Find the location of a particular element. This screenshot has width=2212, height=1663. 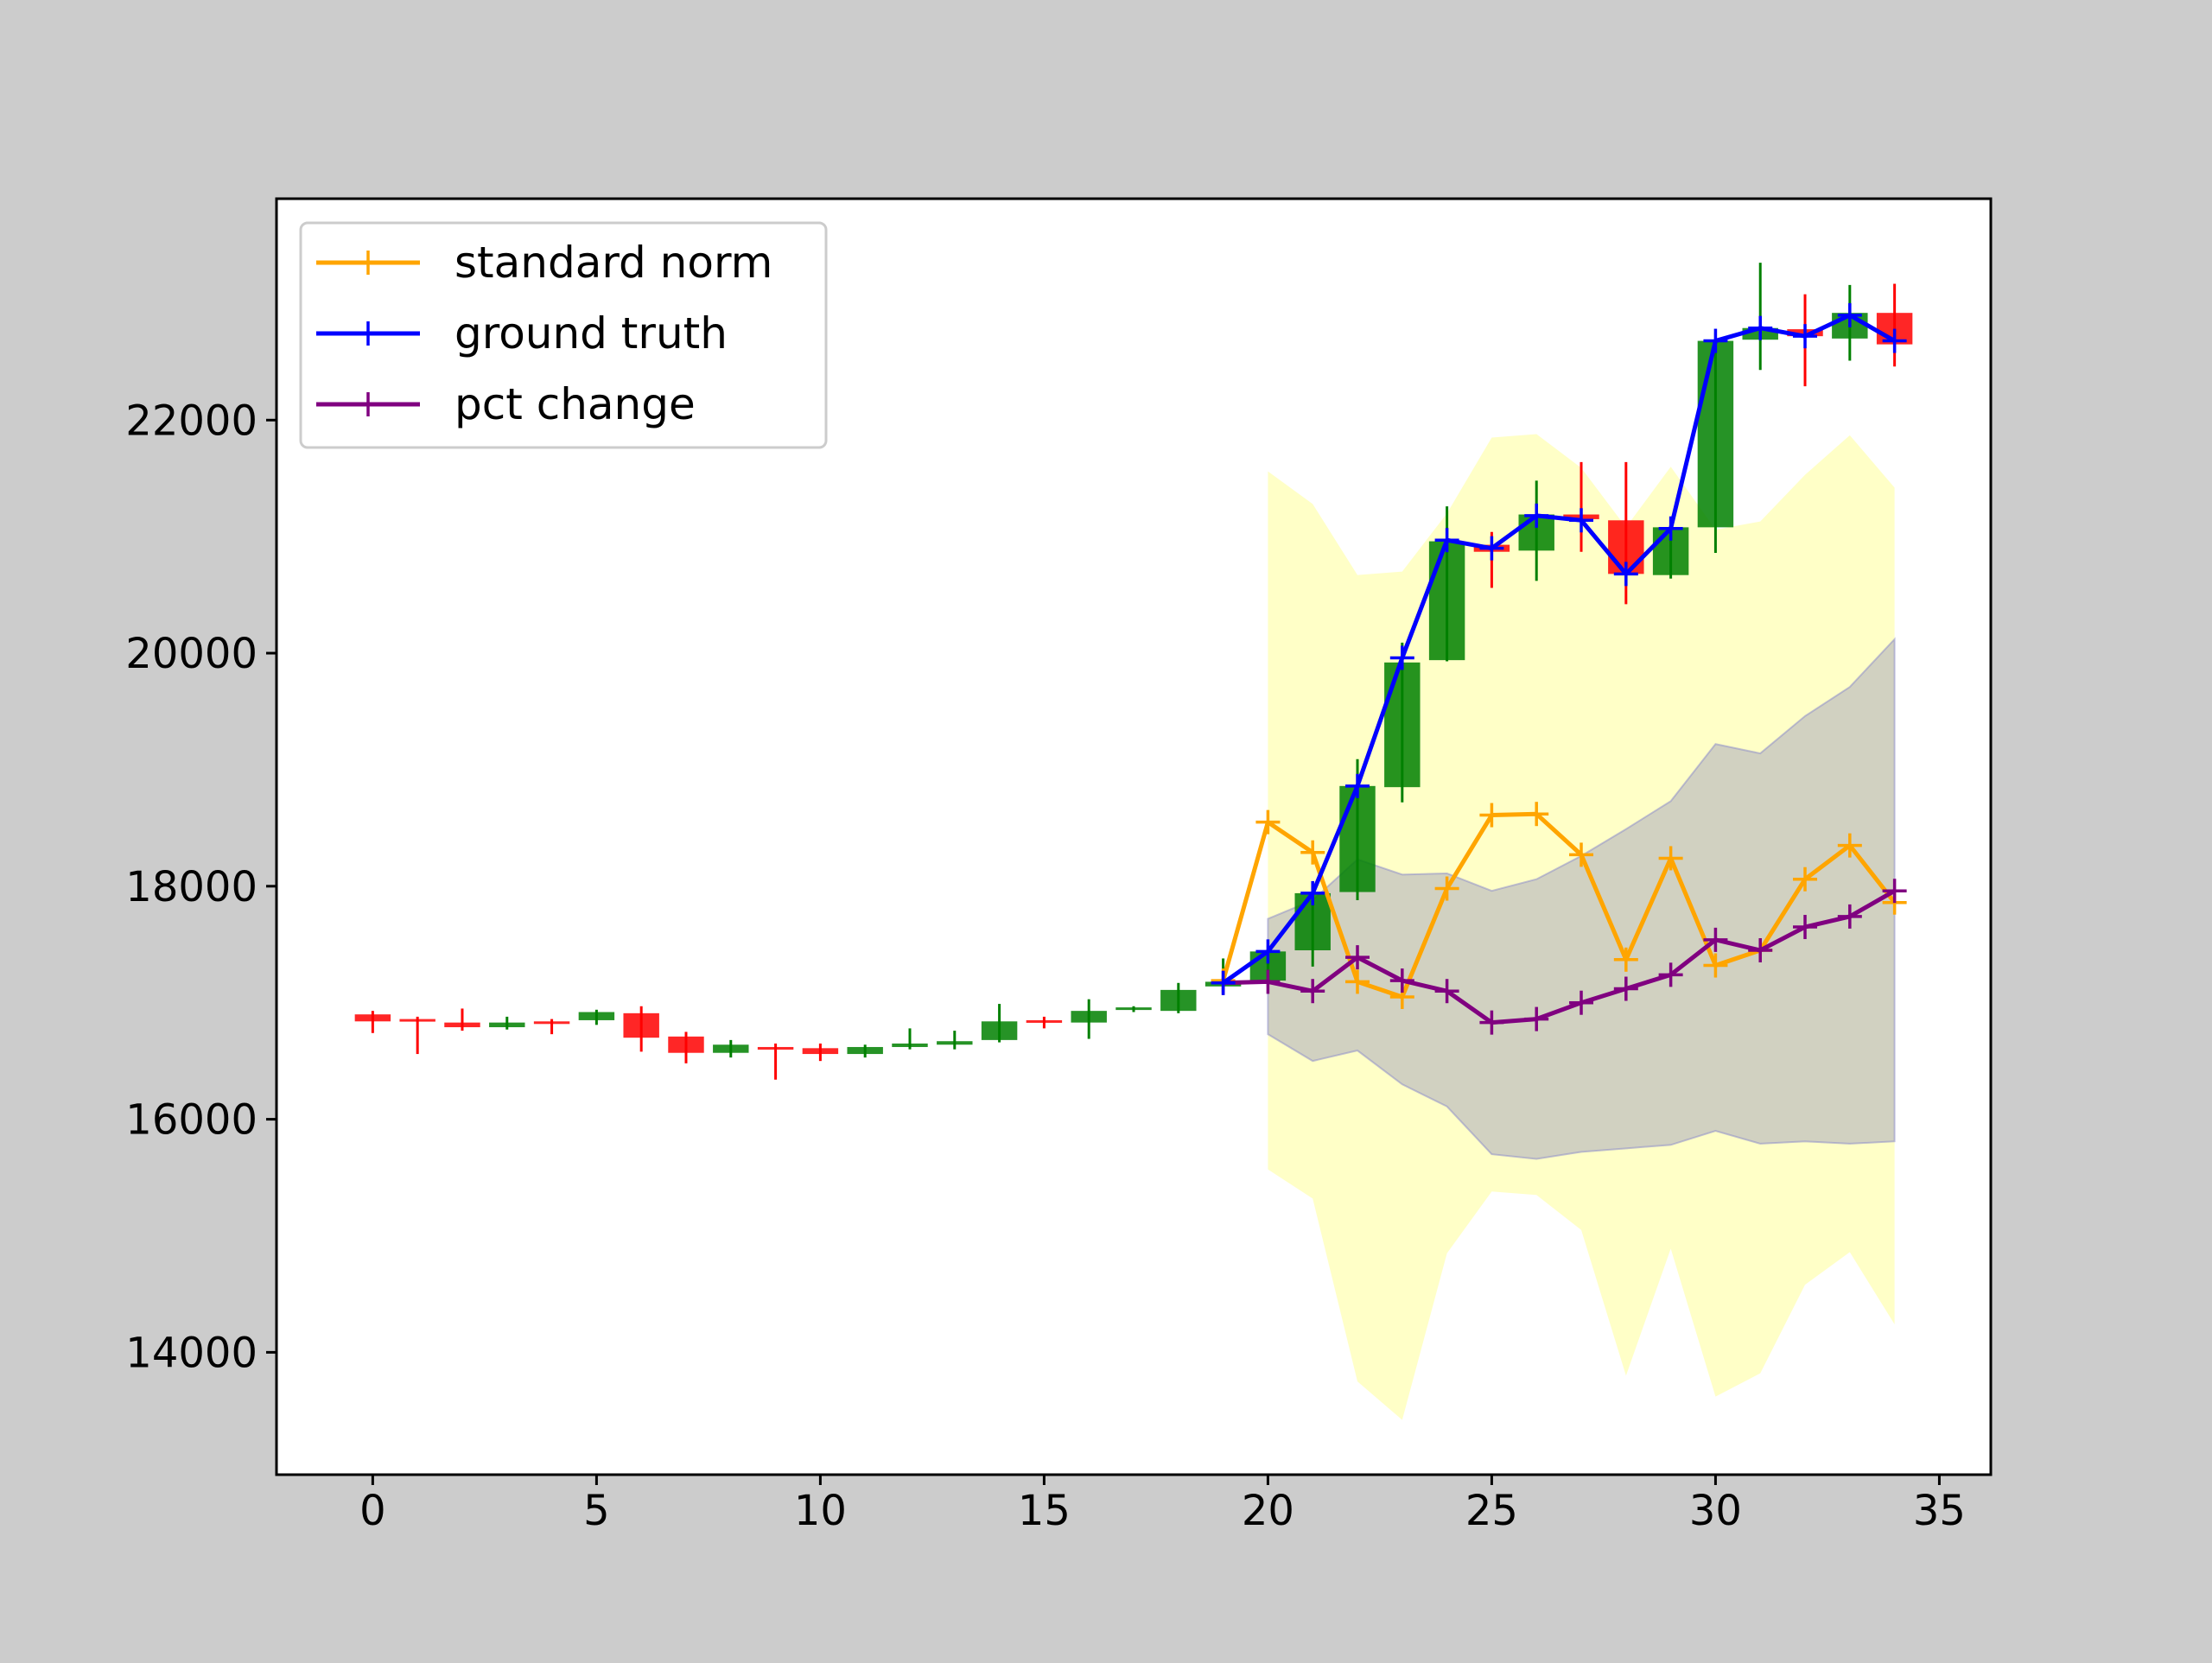

x-tick-label: 25 is located at coordinates (1491, 1511).